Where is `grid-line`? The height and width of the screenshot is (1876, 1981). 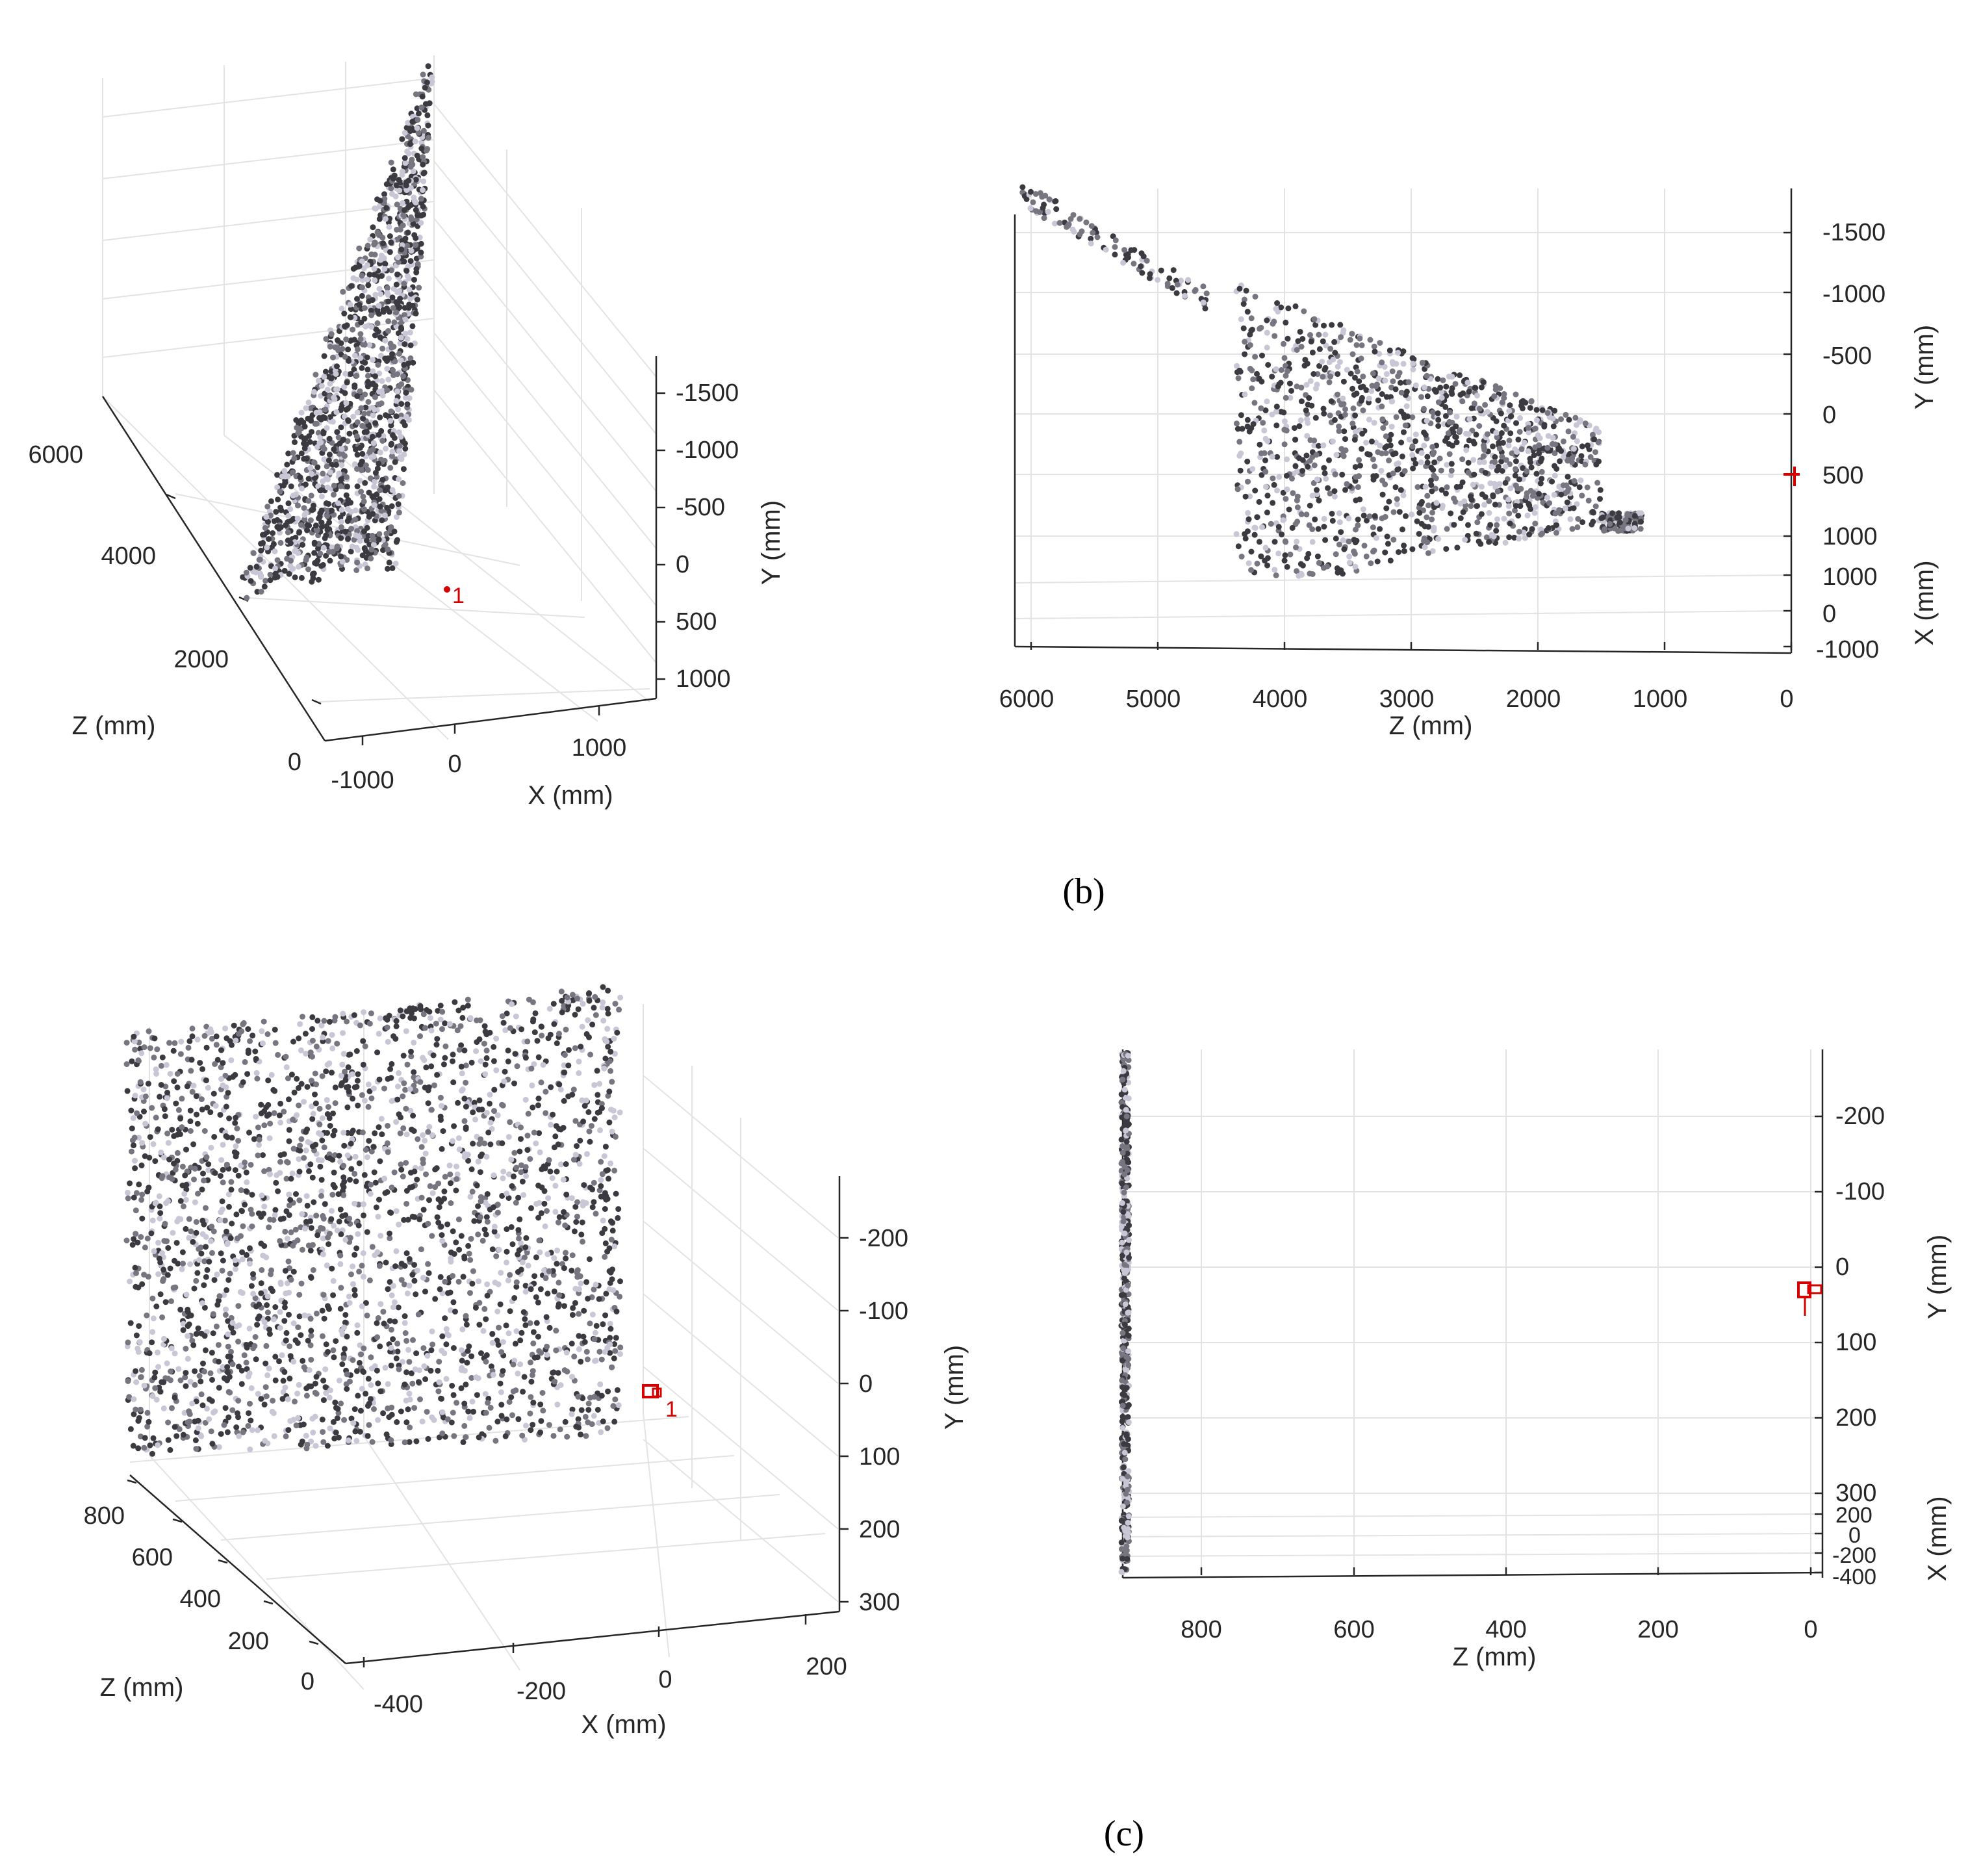
grid-line is located at coordinates (546, 1556).